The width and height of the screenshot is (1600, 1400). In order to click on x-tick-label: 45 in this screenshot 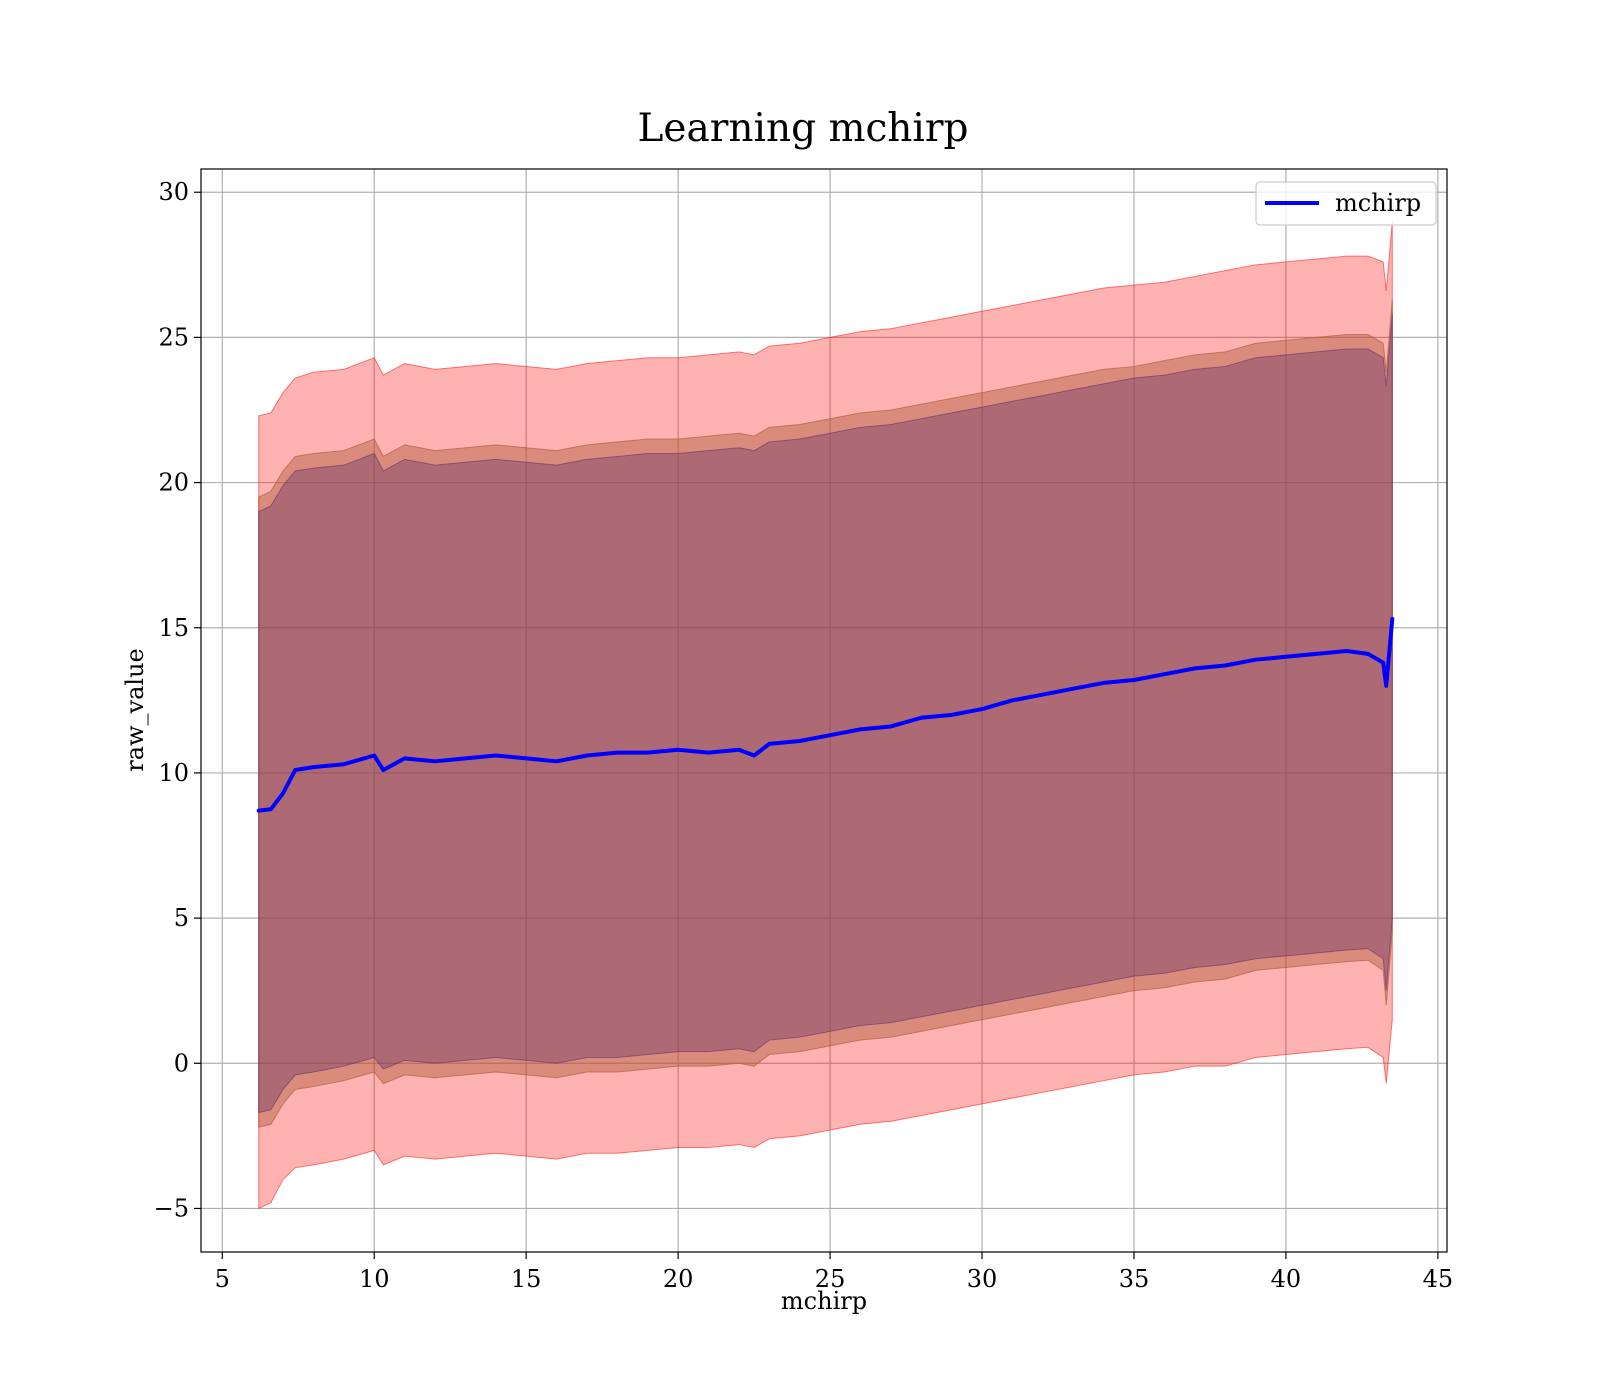, I will do `click(1438, 1279)`.